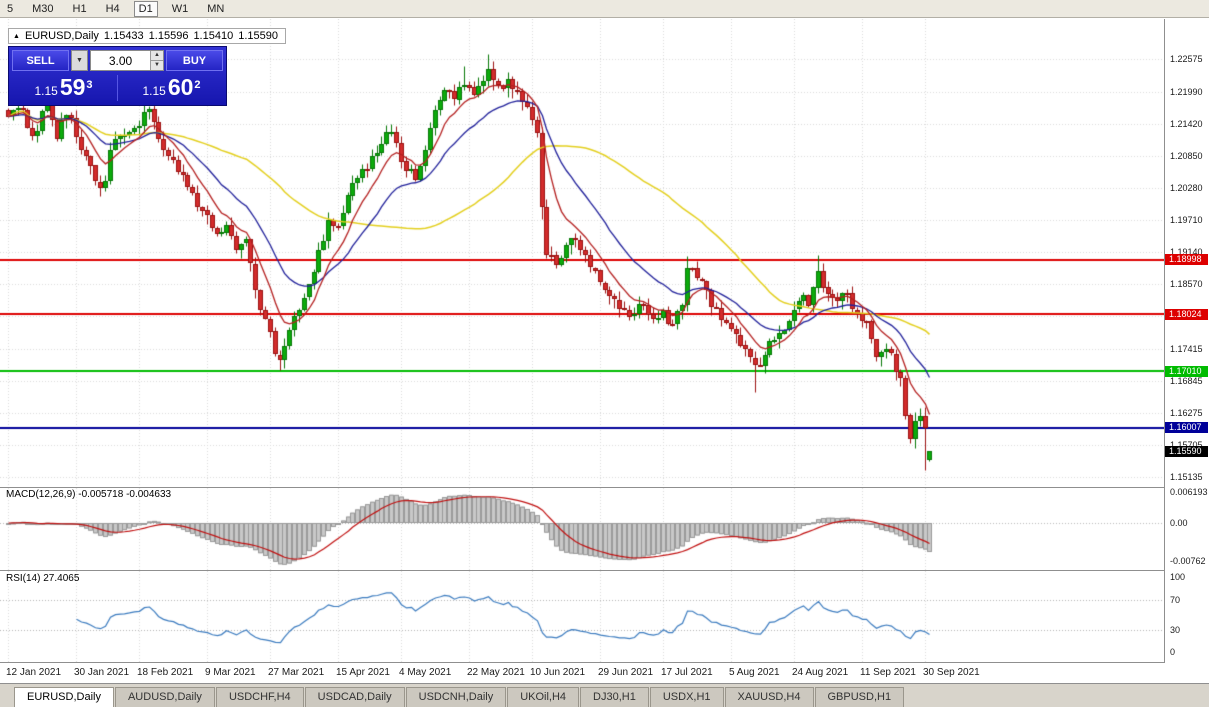  What do you see at coordinates (1186, 349) in the screenshot?
I see `price-axis-label: 1.17415` at bounding box center [1186, 349].